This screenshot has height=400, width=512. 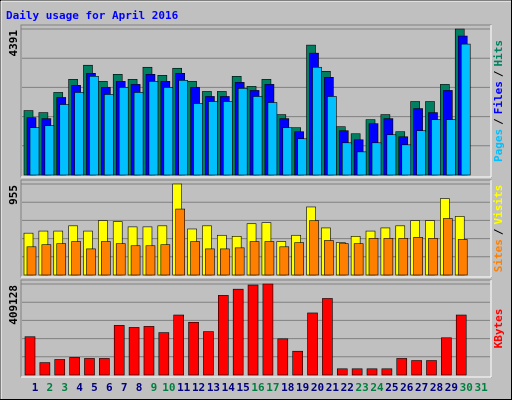 What do you see at coordinates (333, 387) in the screenshot?
I see `x-tick-label: 21` at bounding box center [333, 387].